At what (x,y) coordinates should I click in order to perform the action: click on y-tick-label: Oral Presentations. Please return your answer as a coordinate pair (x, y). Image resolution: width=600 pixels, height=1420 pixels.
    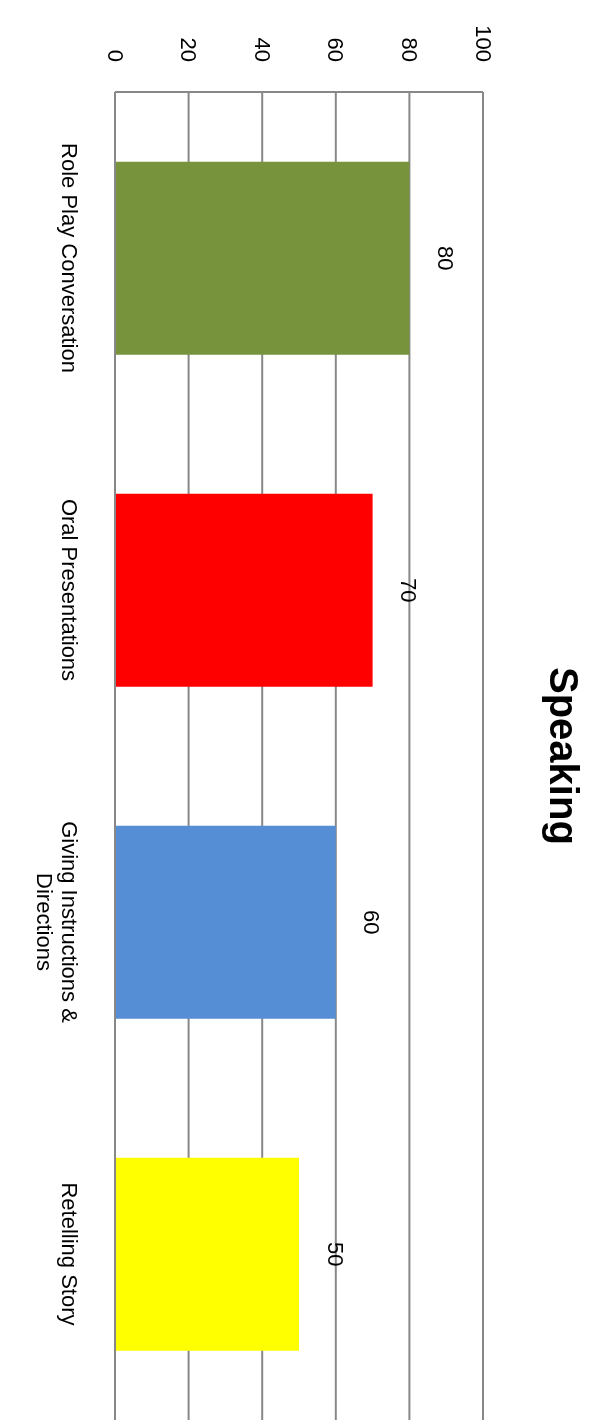
    Looking at the image, I should click on (70, 590).